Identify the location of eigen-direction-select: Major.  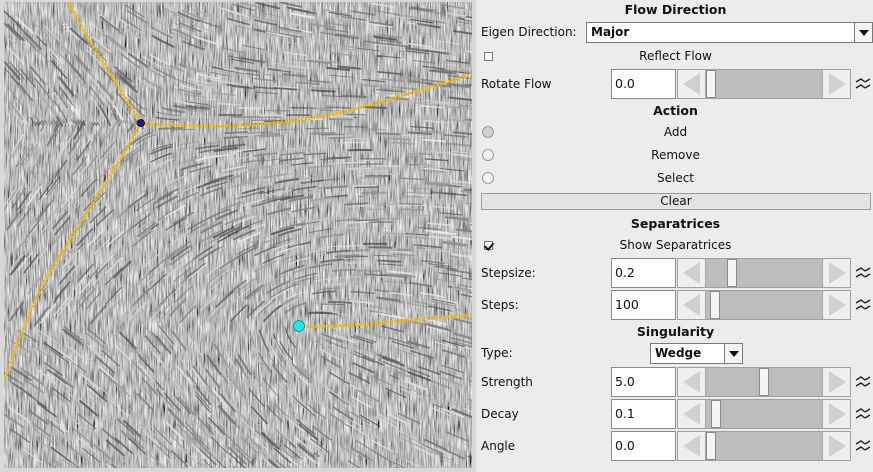
(729, 32).